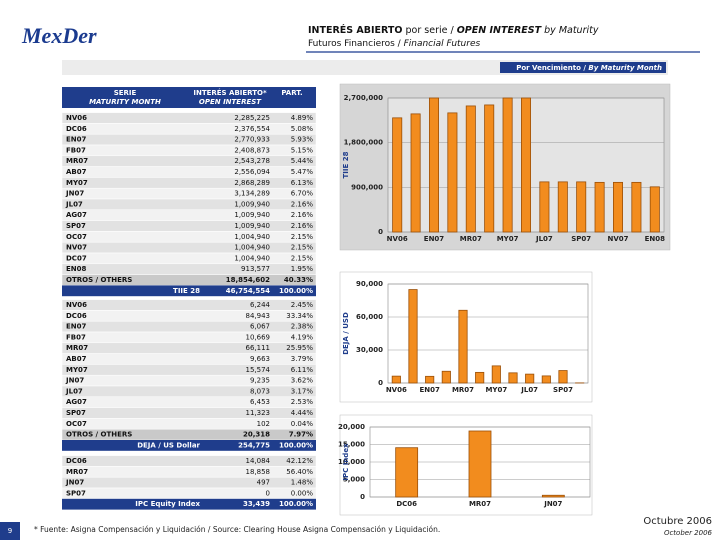 The width and height of the screenshot is (720, 540). Describe the element at coordinates (252, 248) in the screenshot. I see `row-value: 1,004,940` at that location.